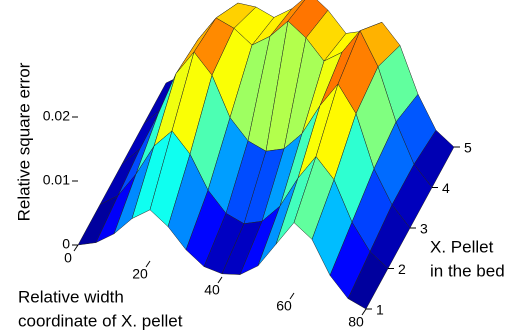 The height and width of the screenshot is (336, 530). What do you see at coordinates (23, 141) in the screenshot?
I see `z-axis-label: Relative square error` at bounding box center [23, 141].